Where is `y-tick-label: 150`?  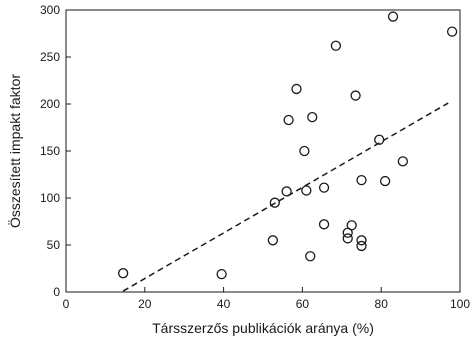
y-tick-label: 150 is located at coordinates (50, 151).